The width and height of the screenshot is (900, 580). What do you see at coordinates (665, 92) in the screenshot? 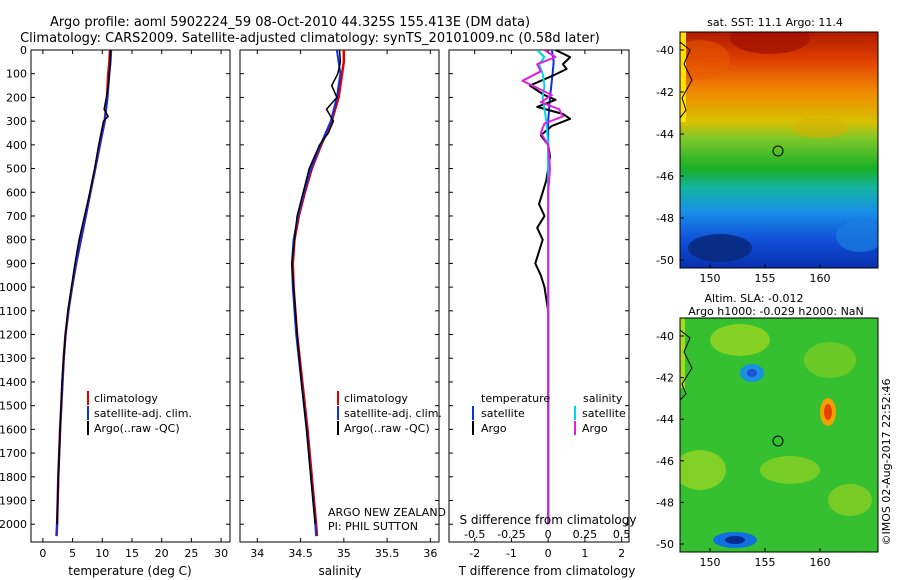
I see `map-y-tick-label: -42` at bounding box center [665, 92].